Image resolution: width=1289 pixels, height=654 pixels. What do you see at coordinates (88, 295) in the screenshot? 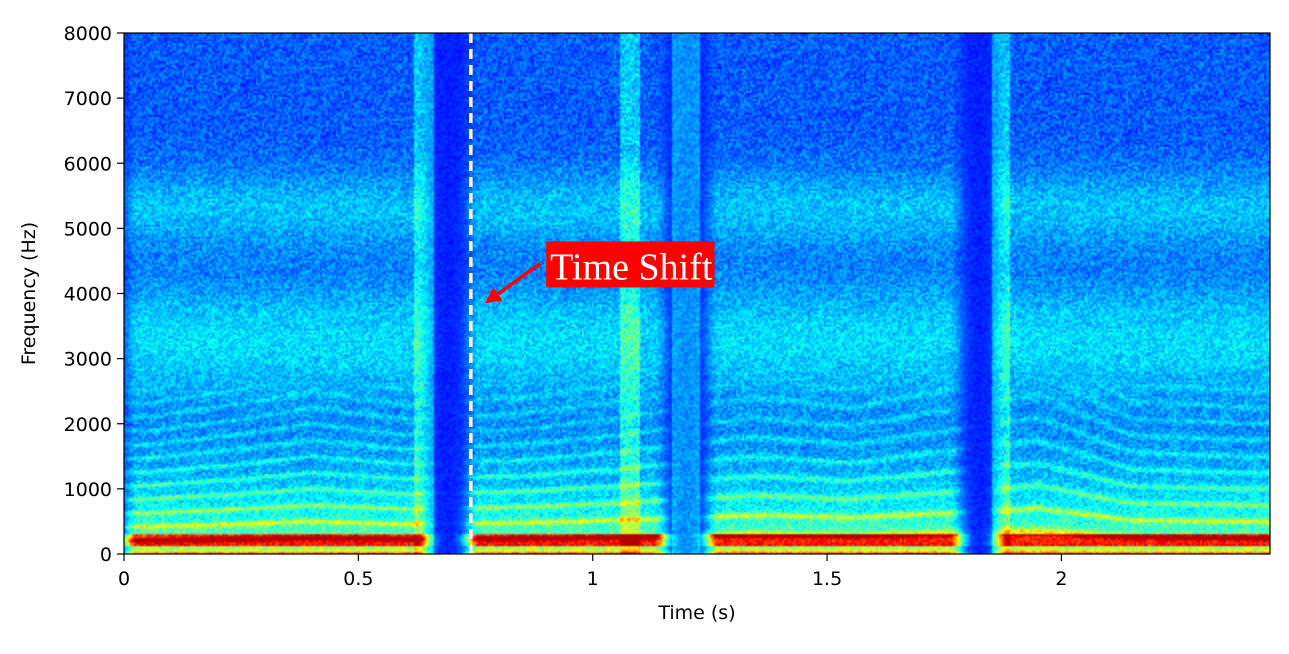
I see `y-tick-label: 4000` at bounding box center [88, 295].